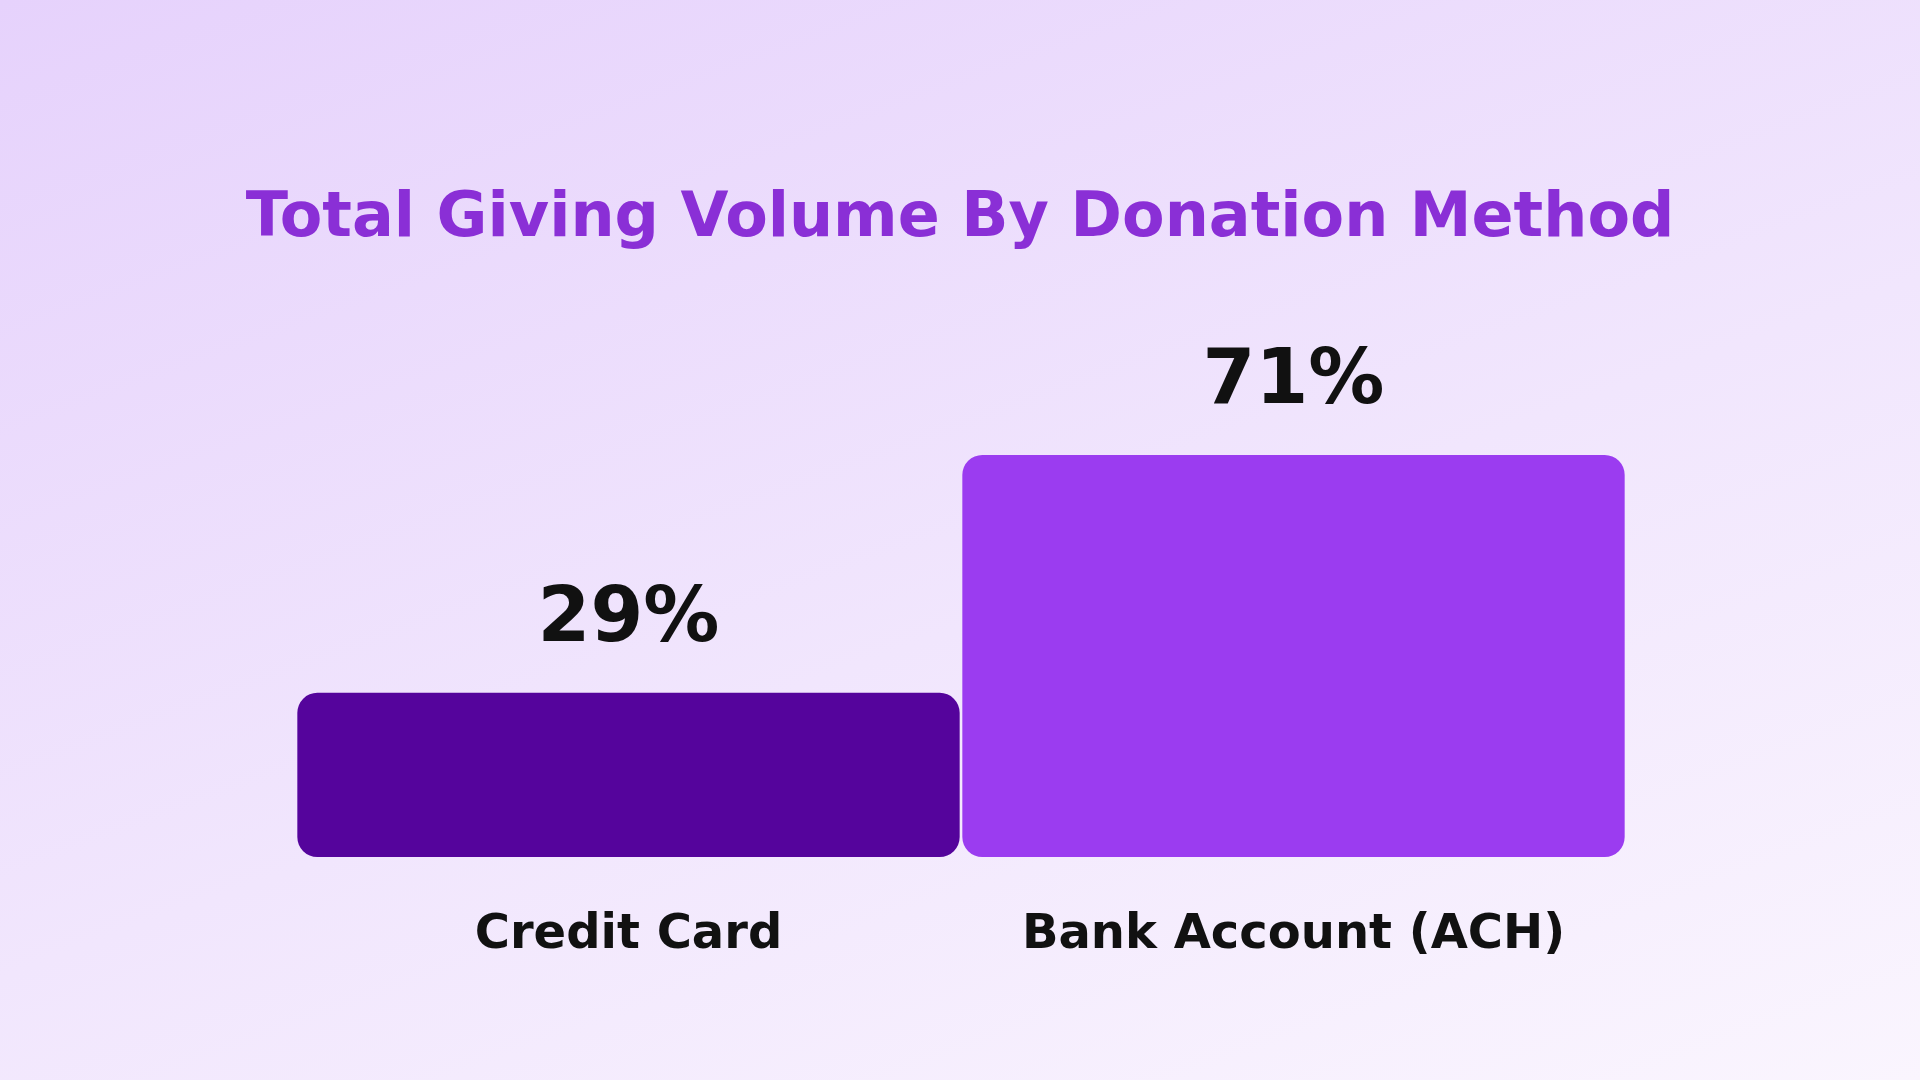 The width and height of the screenshot is (1920, 1080). Describe the element at coordinates (1293, 931) in the screenshot. I see `x-tick-label: Bank Account (ACH)` at that location.